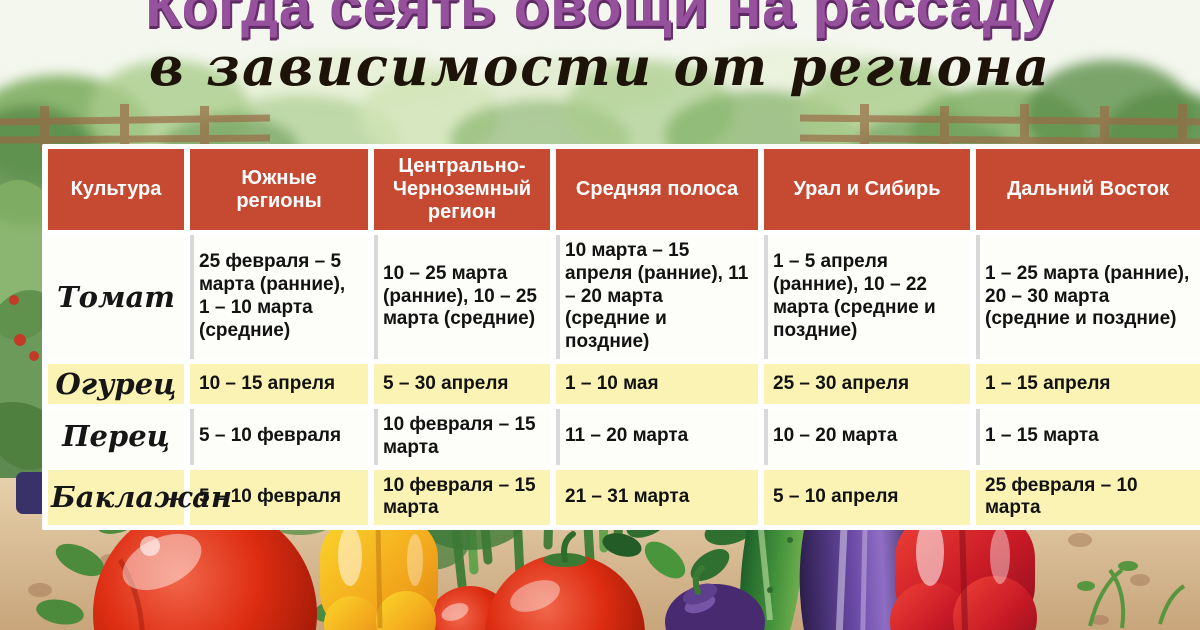 Image resolution: width=1200 pixels, height=630 pixels. I want to click on page-subtitle: в зависимости от региона, so click(600, 67).